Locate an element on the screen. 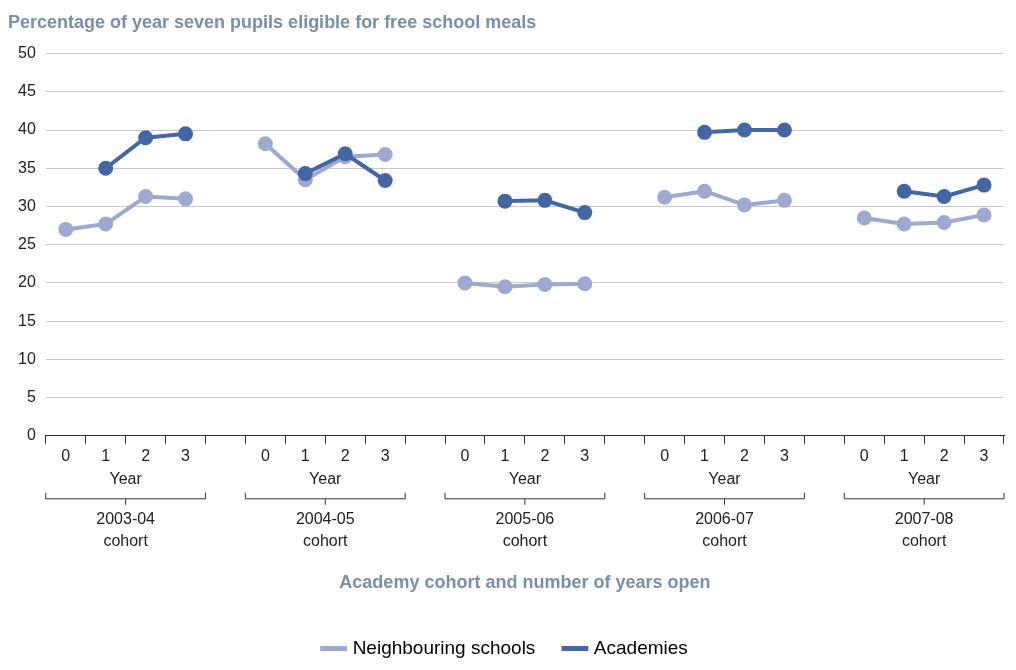 The height and width of the screenshot is (670, 1016). chart-title: Percentage of year seven pupils eligible for free school meals is located at coordinates (272, 21).